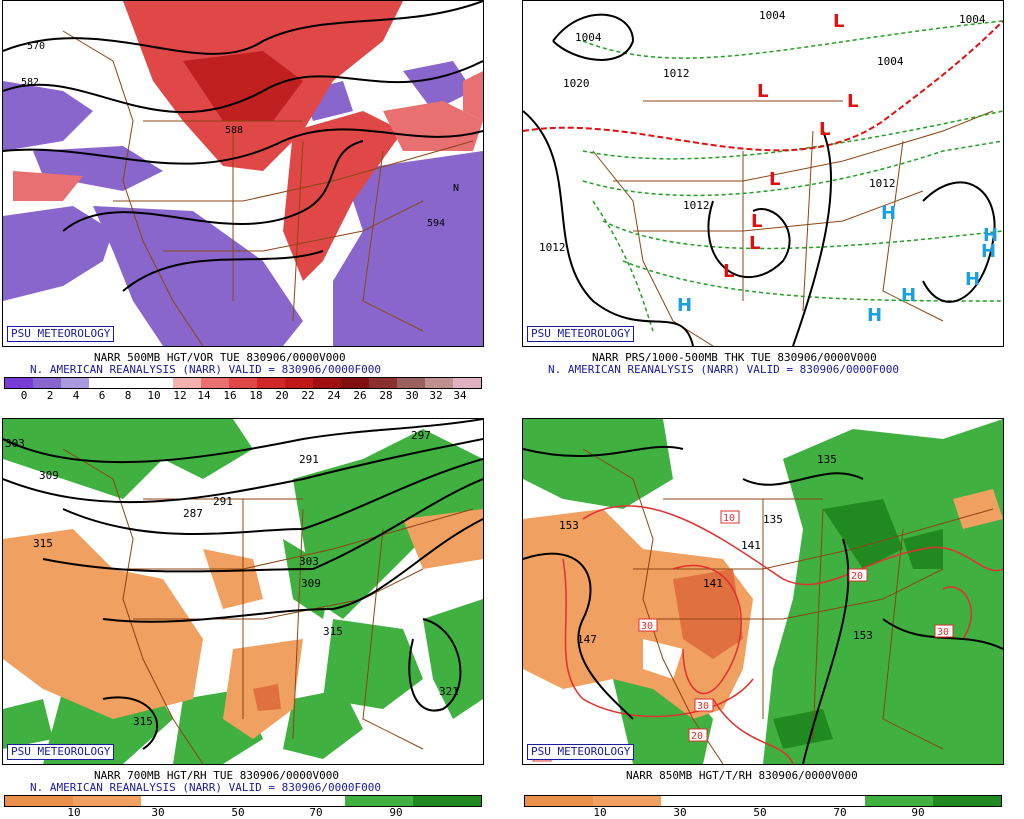 The width and height of the screenshot is (1024, 819). Describe the element at coordinates (386, 395) in the screenshot. I see `tick: 28` at that location.